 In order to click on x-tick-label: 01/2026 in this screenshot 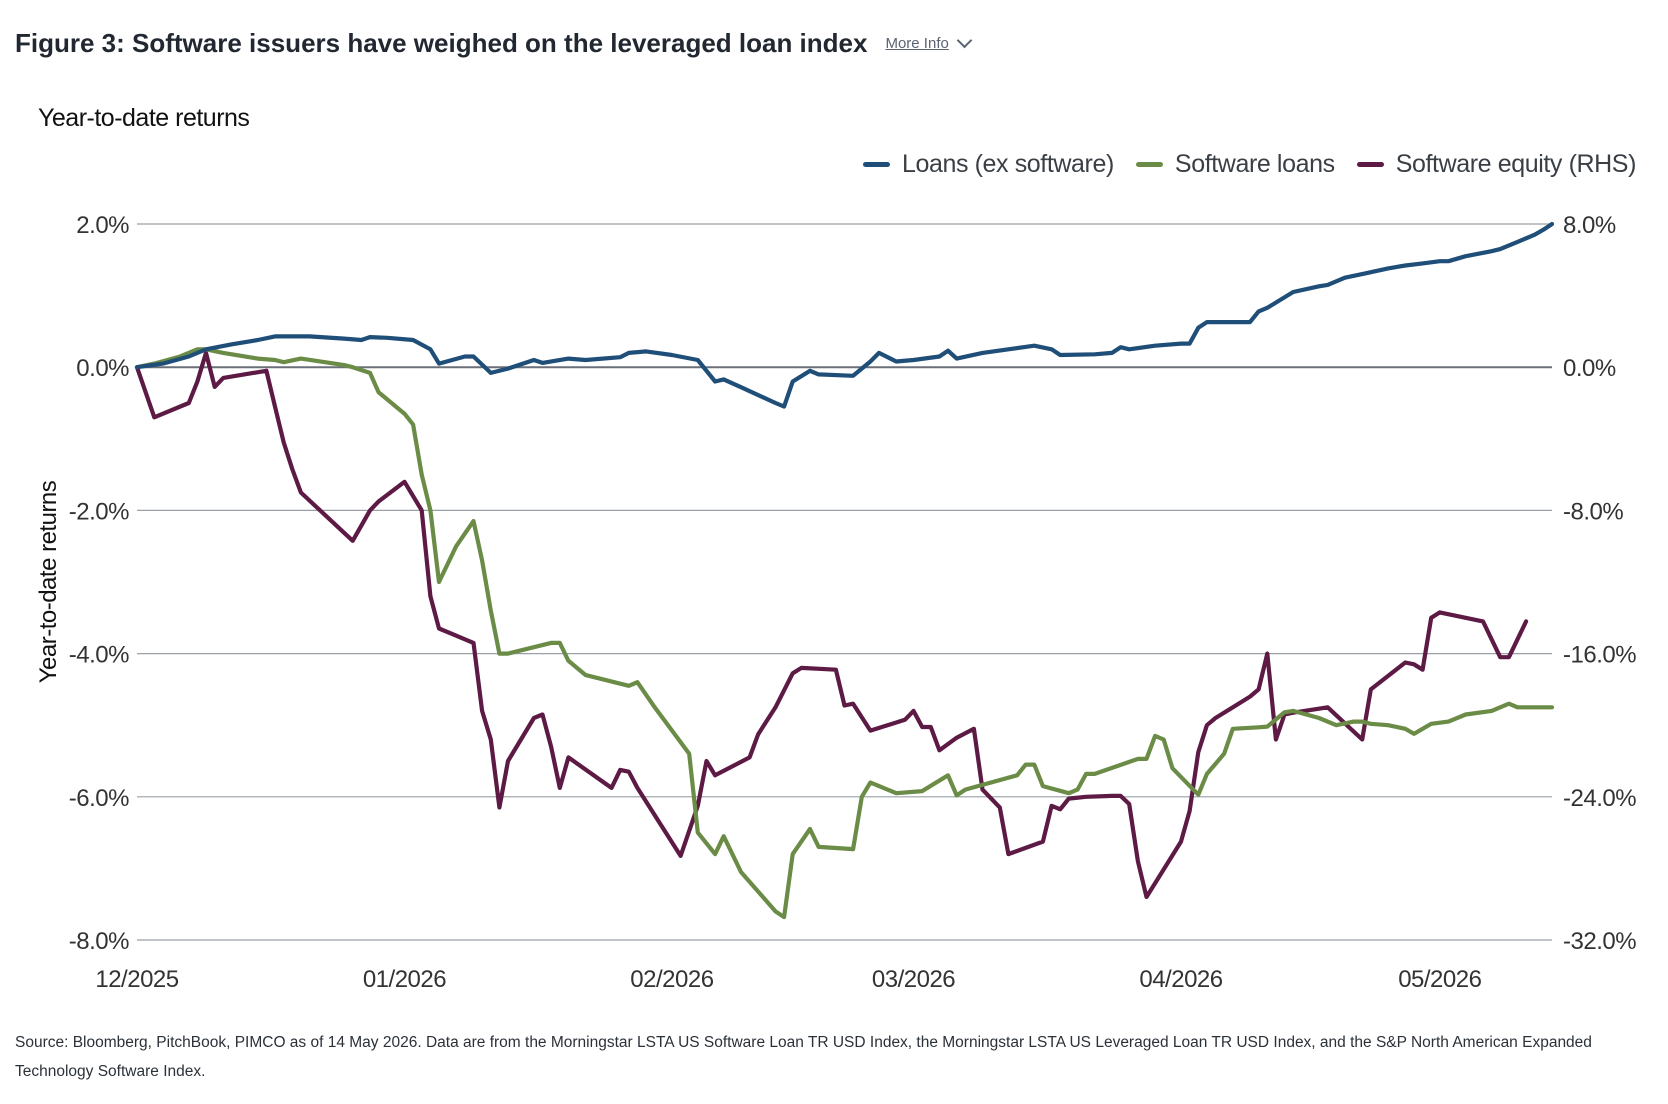, I will do `click(404, 979)`.